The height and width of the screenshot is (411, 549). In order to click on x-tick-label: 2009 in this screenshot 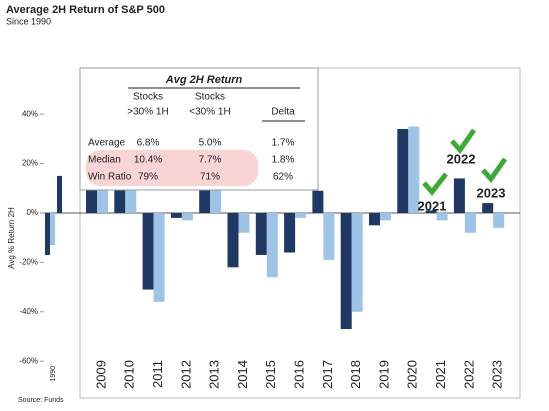, I will do `click(100, 374)`.